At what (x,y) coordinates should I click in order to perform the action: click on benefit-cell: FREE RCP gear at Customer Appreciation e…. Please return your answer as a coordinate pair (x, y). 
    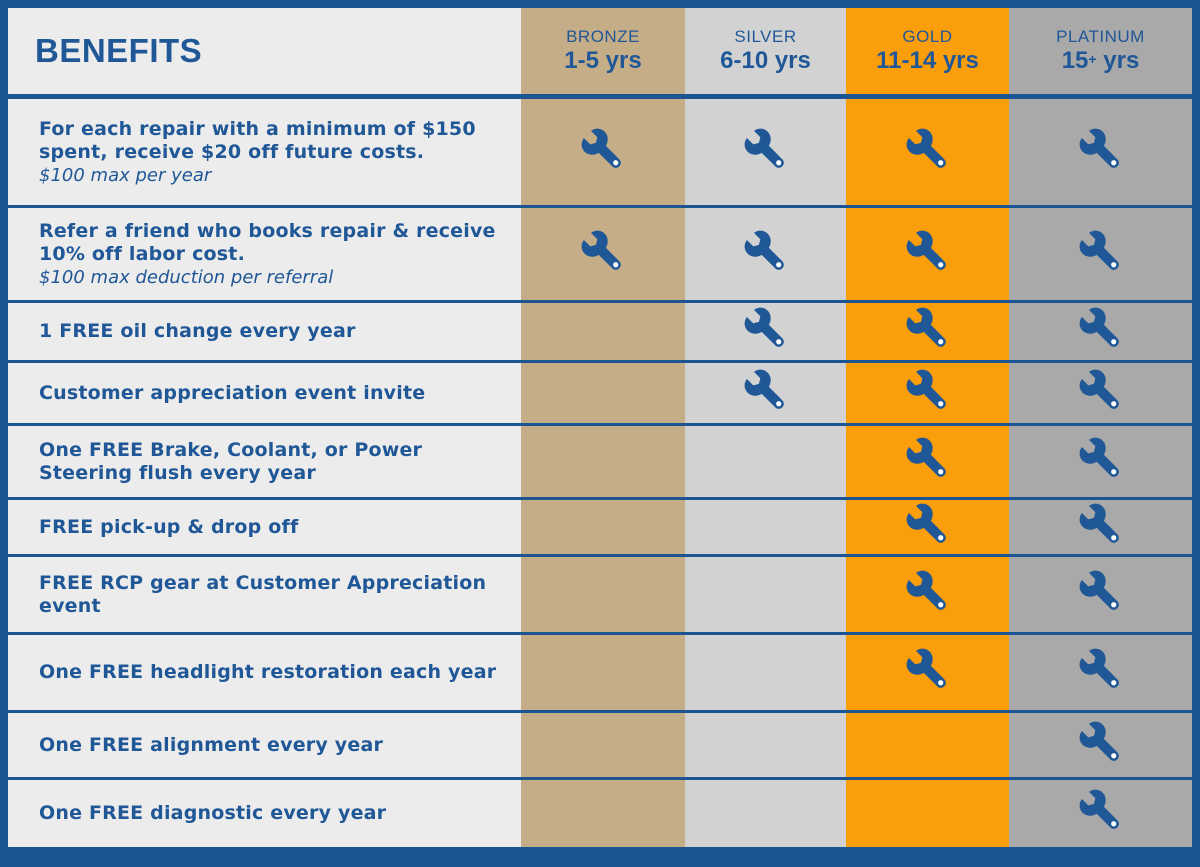
    Looking at the image, I should click on (264, 593).